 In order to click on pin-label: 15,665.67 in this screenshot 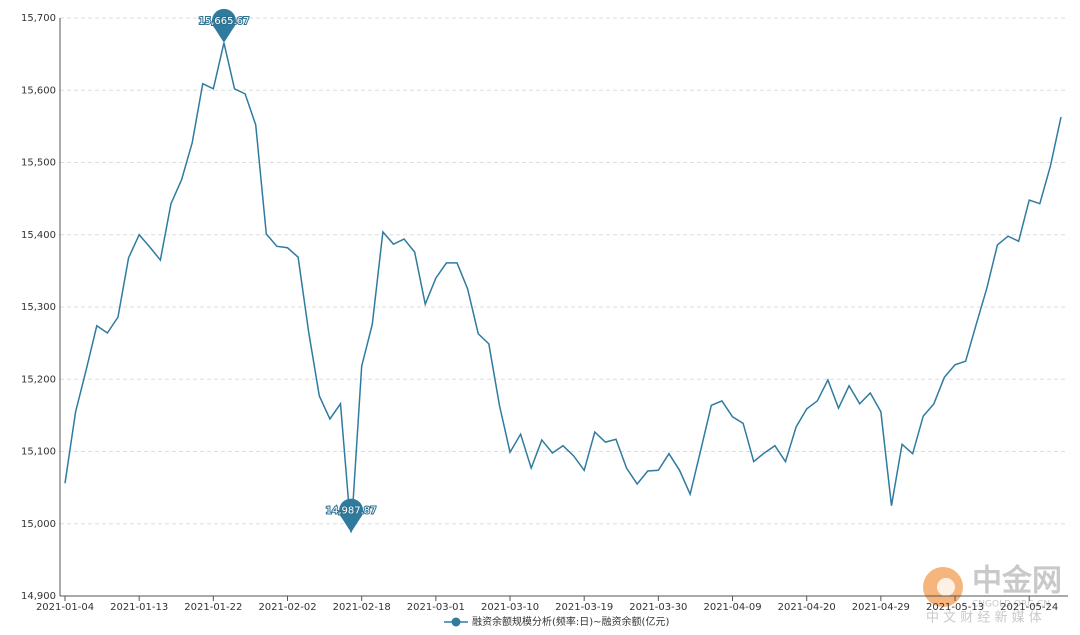, I will do `click(223, 21)`.